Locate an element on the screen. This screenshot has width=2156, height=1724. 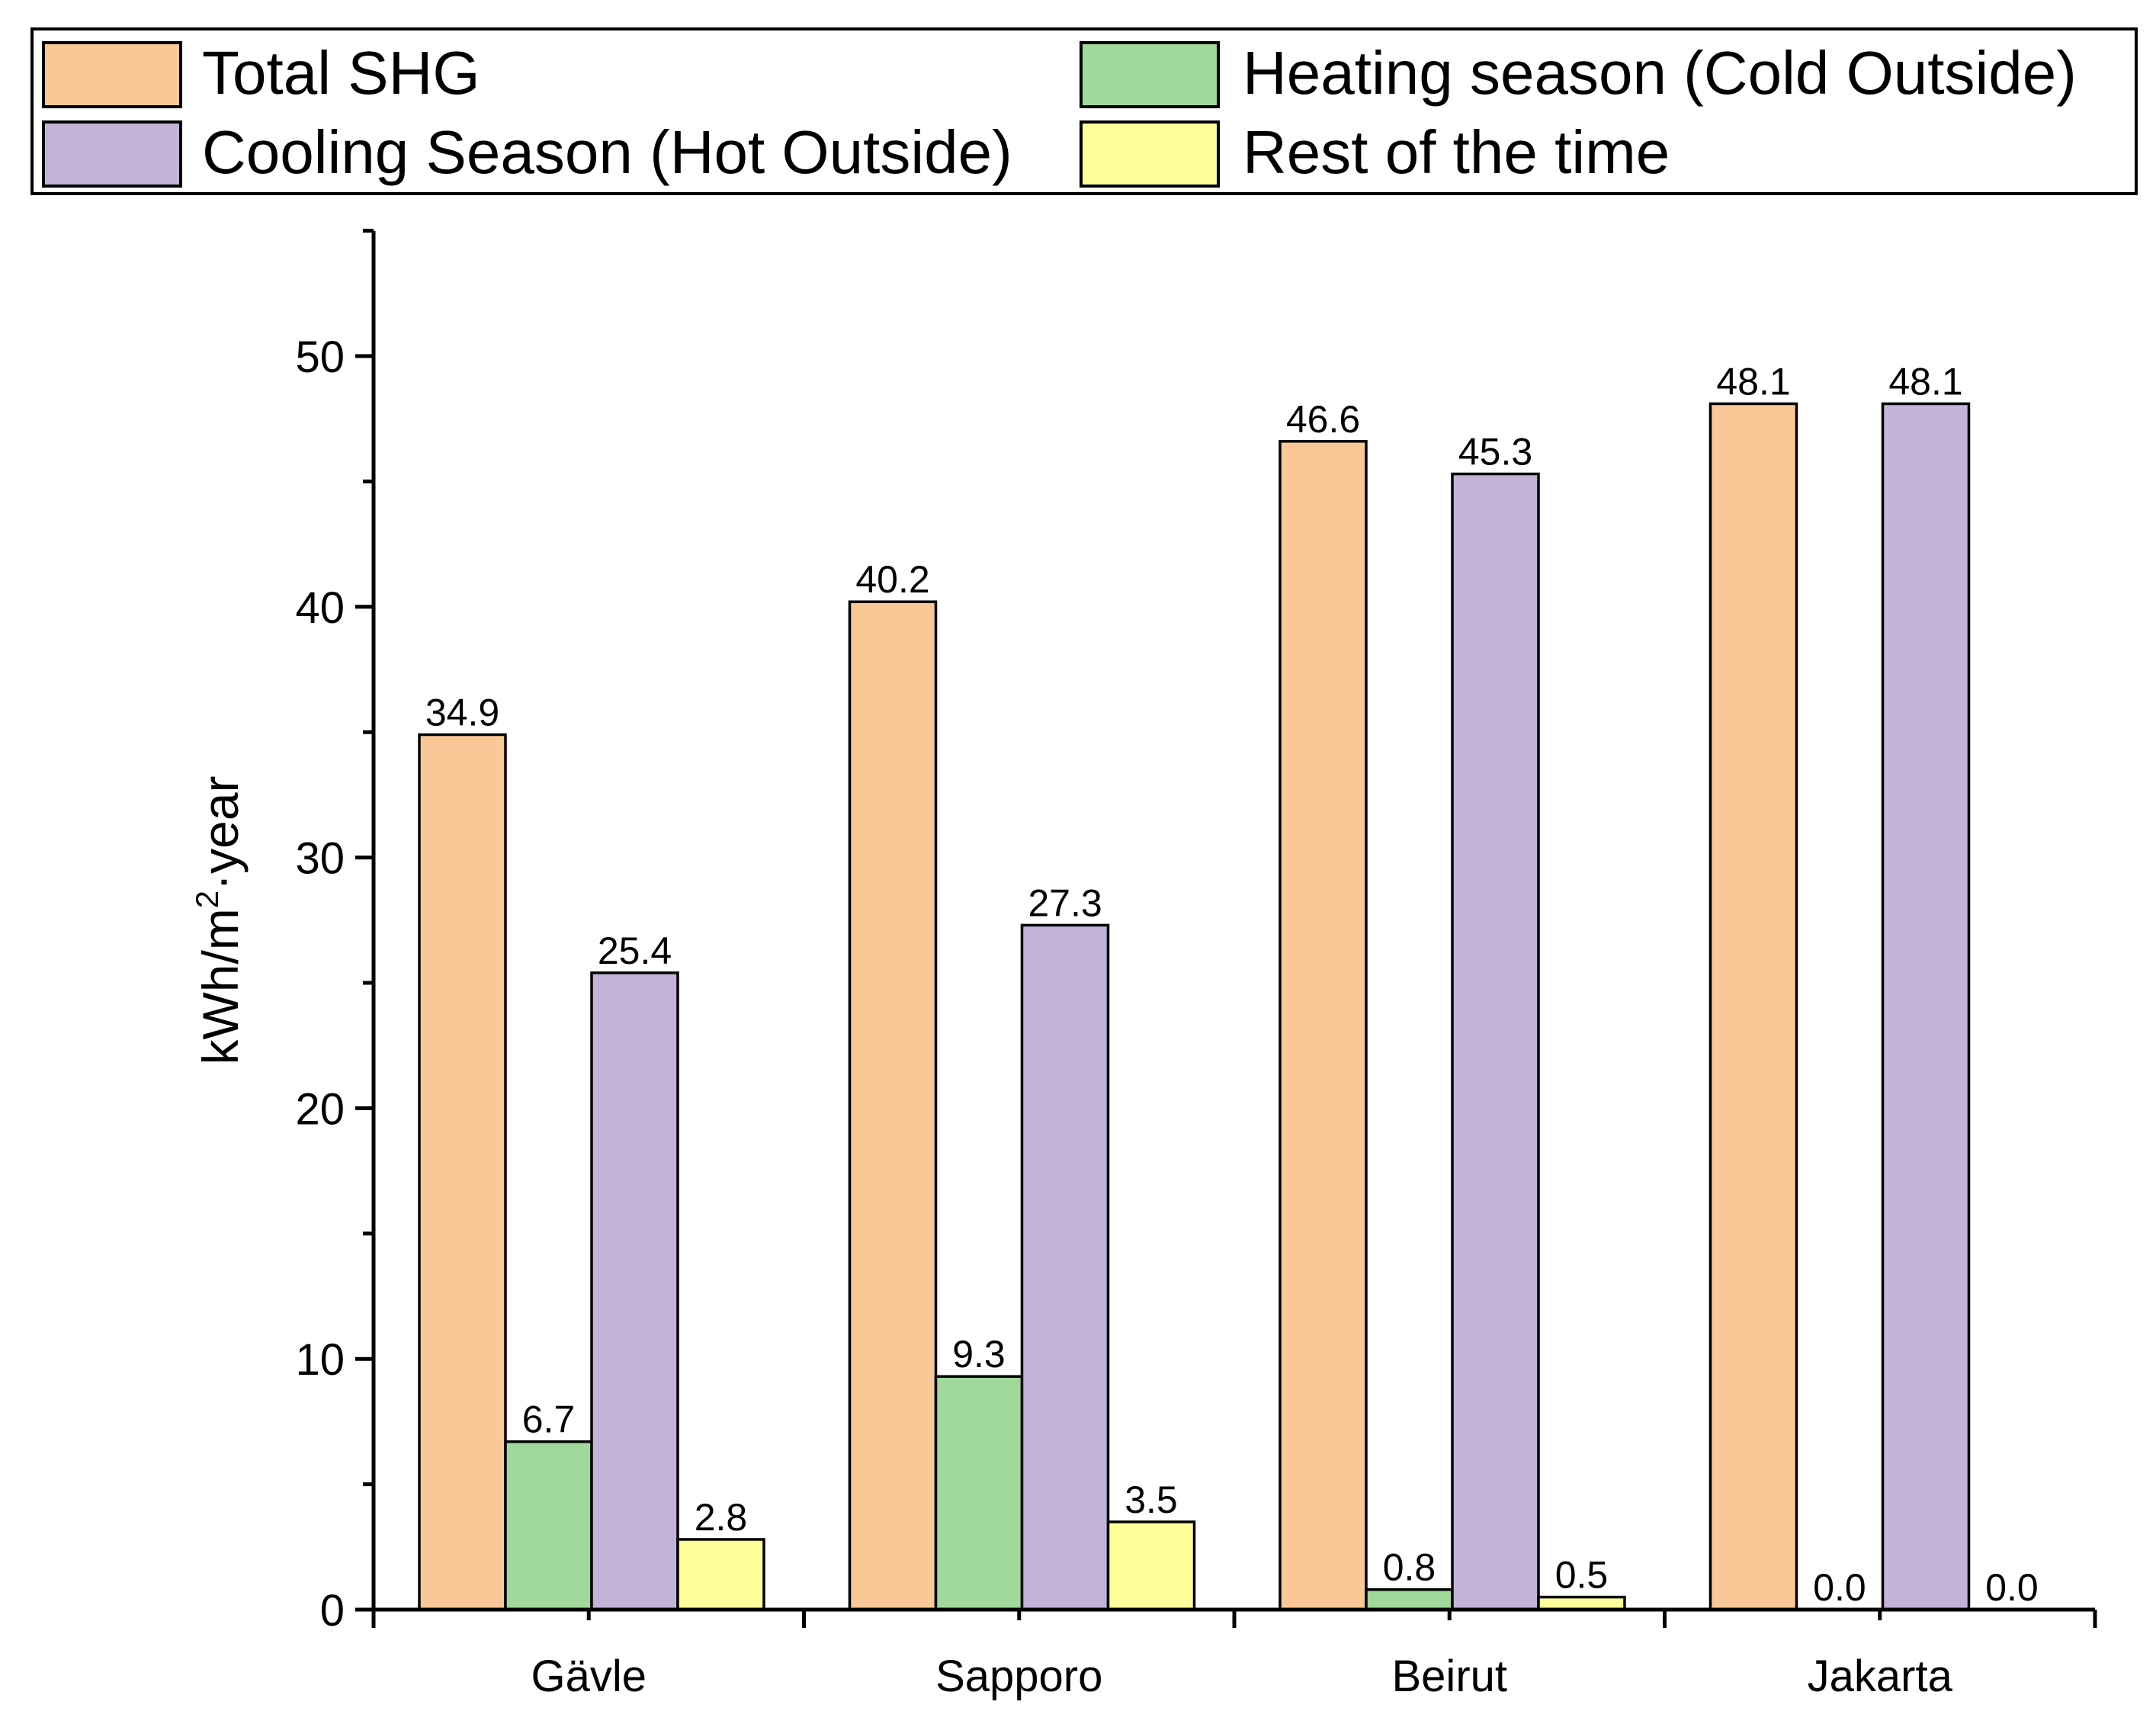
legend-label-rest-of-time: Rest of the time is located at coordinates (1456, 152).